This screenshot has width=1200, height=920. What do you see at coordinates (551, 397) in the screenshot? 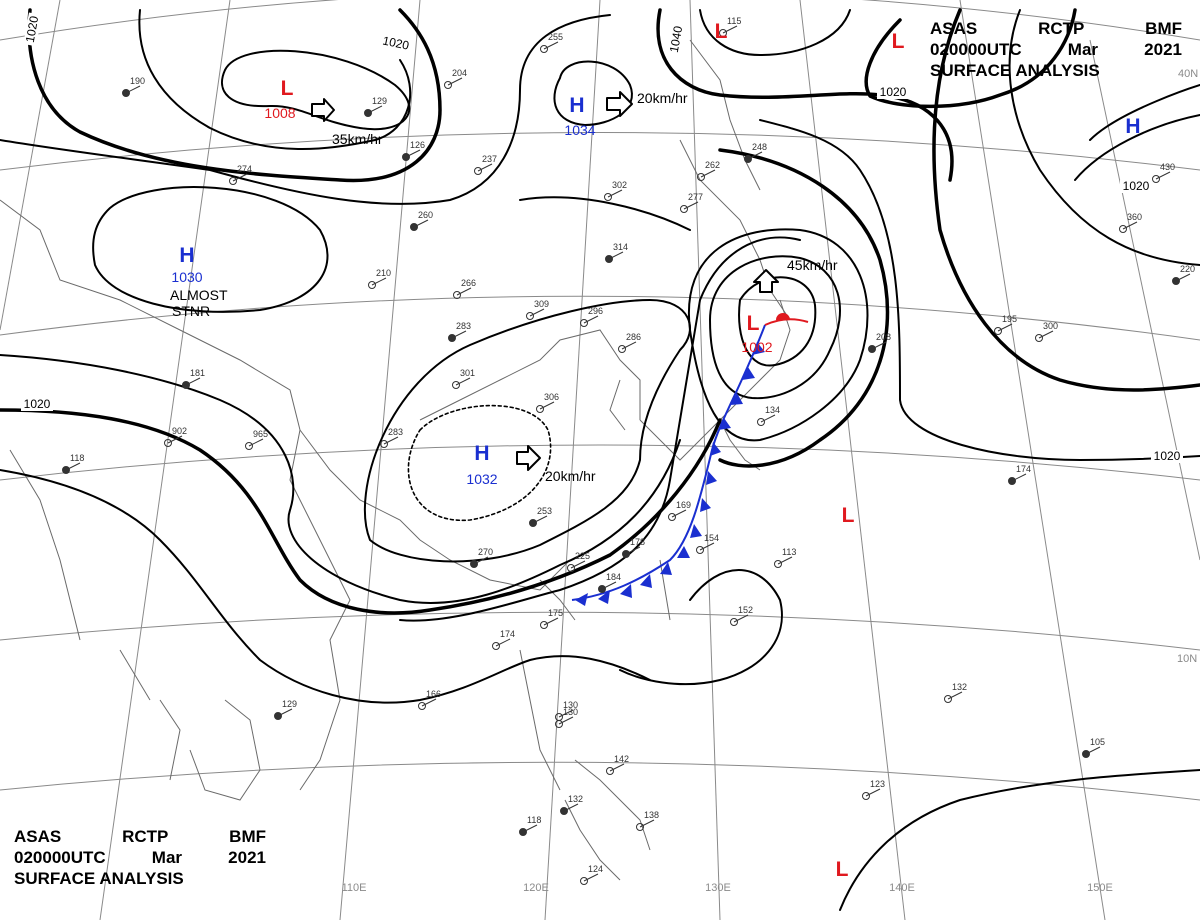
I see `station-pressure-value: 306` at bounding box center [551, 397].